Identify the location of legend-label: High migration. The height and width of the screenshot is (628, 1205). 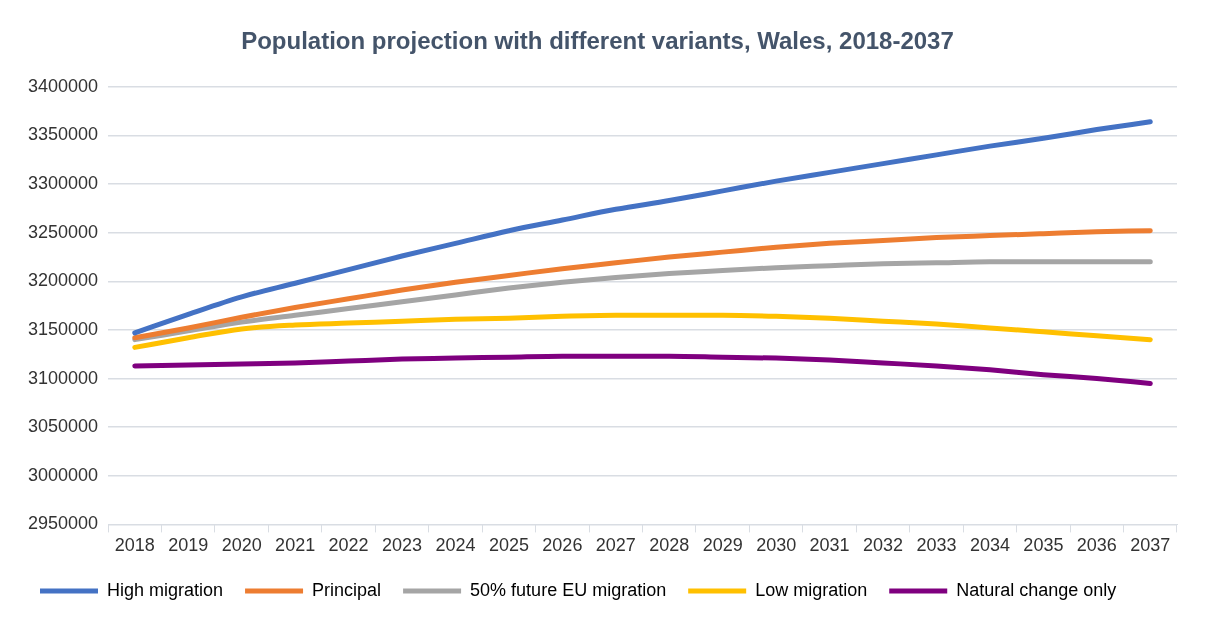
(165, 589).